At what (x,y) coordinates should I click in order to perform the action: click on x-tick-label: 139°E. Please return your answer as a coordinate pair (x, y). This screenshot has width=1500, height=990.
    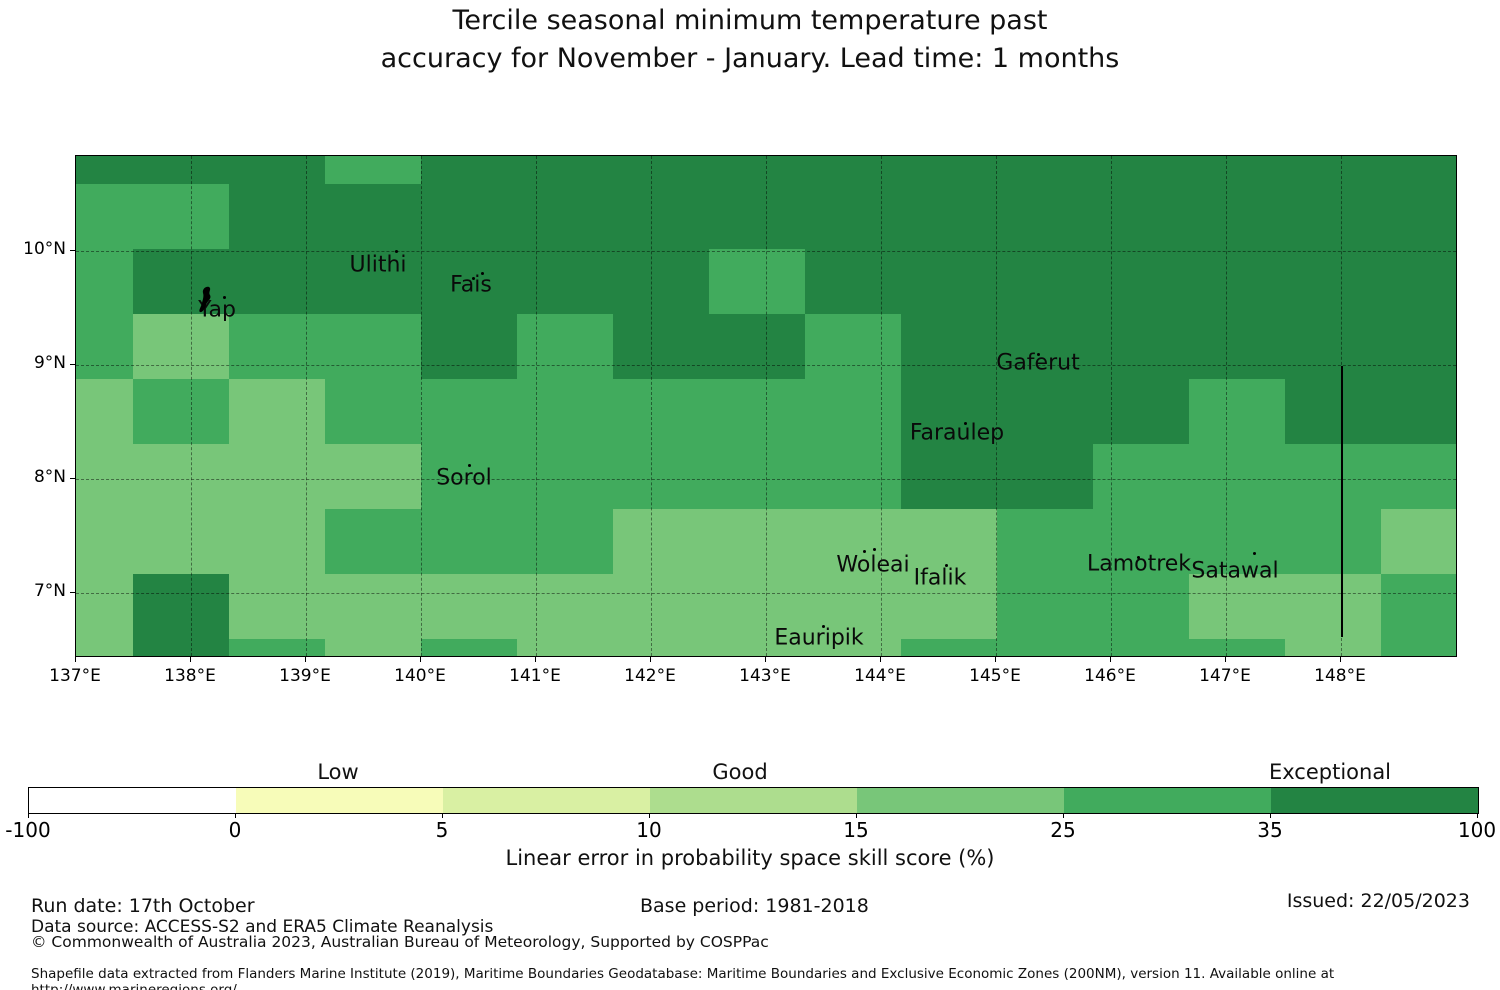
    Looking at the image, I should click on (305, 676).